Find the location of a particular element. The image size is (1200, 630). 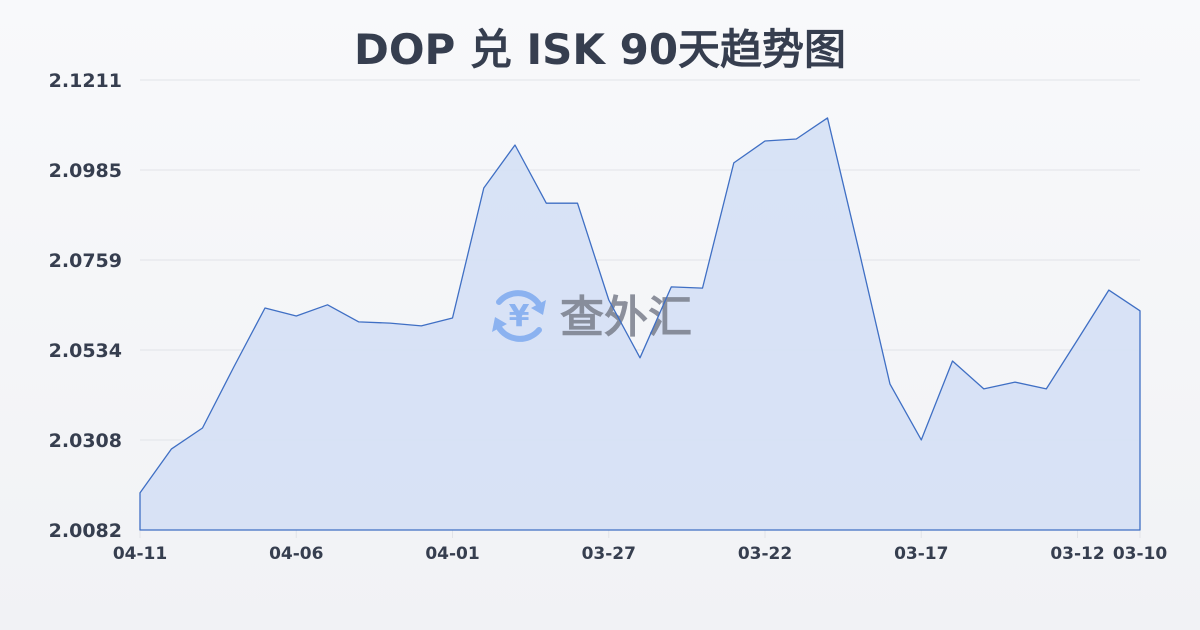

y-tick-label: 2.0759 is located at coordinates (85, 261).